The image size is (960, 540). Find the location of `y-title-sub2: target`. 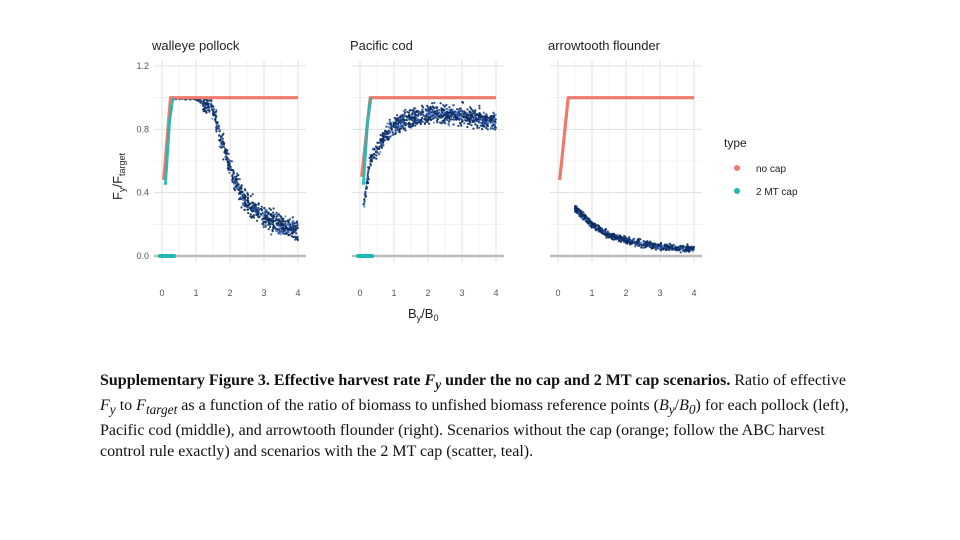

y-title-sub2: target is located at coordinates (122, 164).